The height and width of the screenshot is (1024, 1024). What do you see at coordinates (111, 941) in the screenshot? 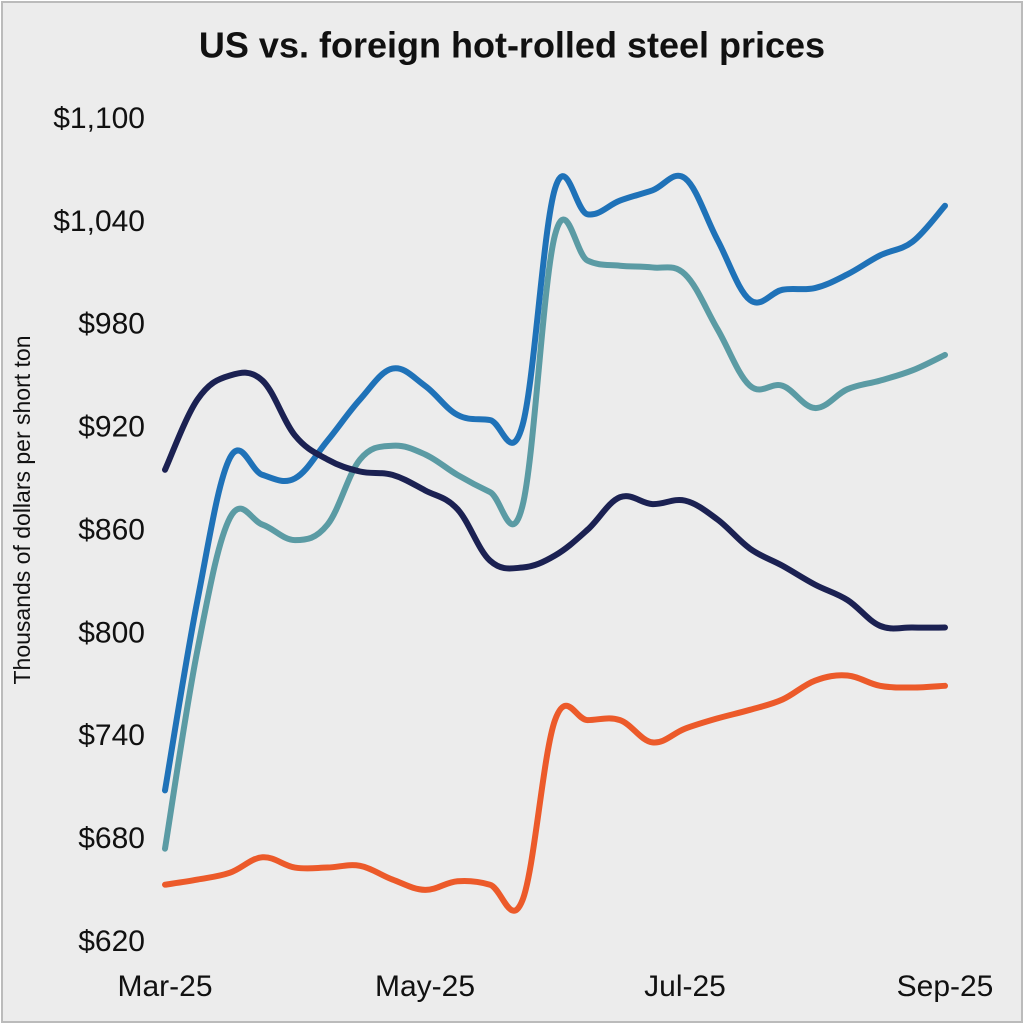
I see `y-tick-label: $620` at bounding box center [111, 941].